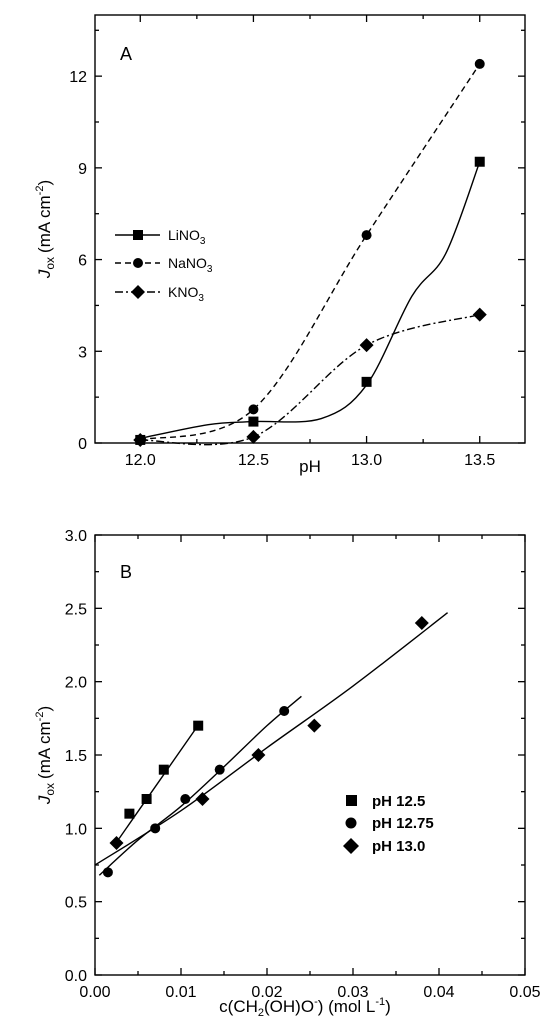 The width and height of the screenshot is (545, 1025). What do you see at coordinates (524, 992) in the screenshot?
I see `panel-b-x-tick-label: 0.05` at bounding box center [524, 992].